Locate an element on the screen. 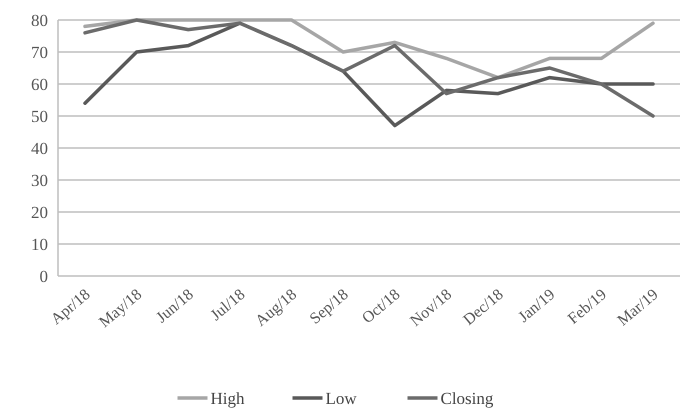 Image resolution: width=700 pixels, height=420 pixels. legend-label: Closing is located at coordinates (467, 398).